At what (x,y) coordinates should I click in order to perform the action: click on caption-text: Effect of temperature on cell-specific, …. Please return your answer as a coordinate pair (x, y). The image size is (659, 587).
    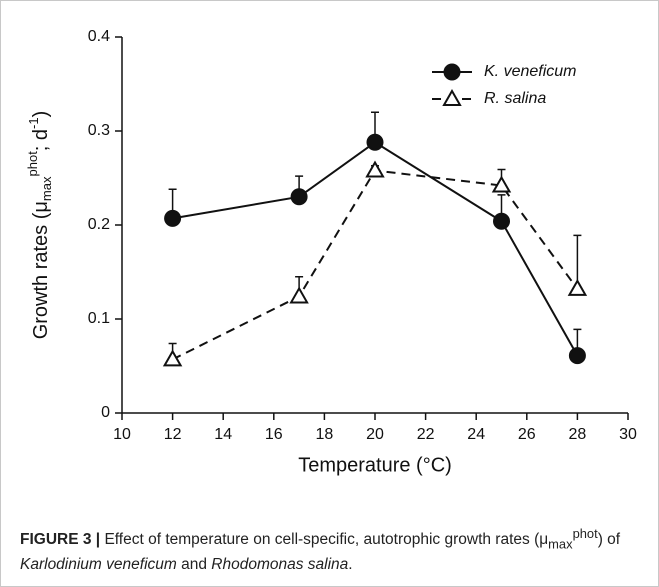
    Looking at the image, I should click on (324, 540).